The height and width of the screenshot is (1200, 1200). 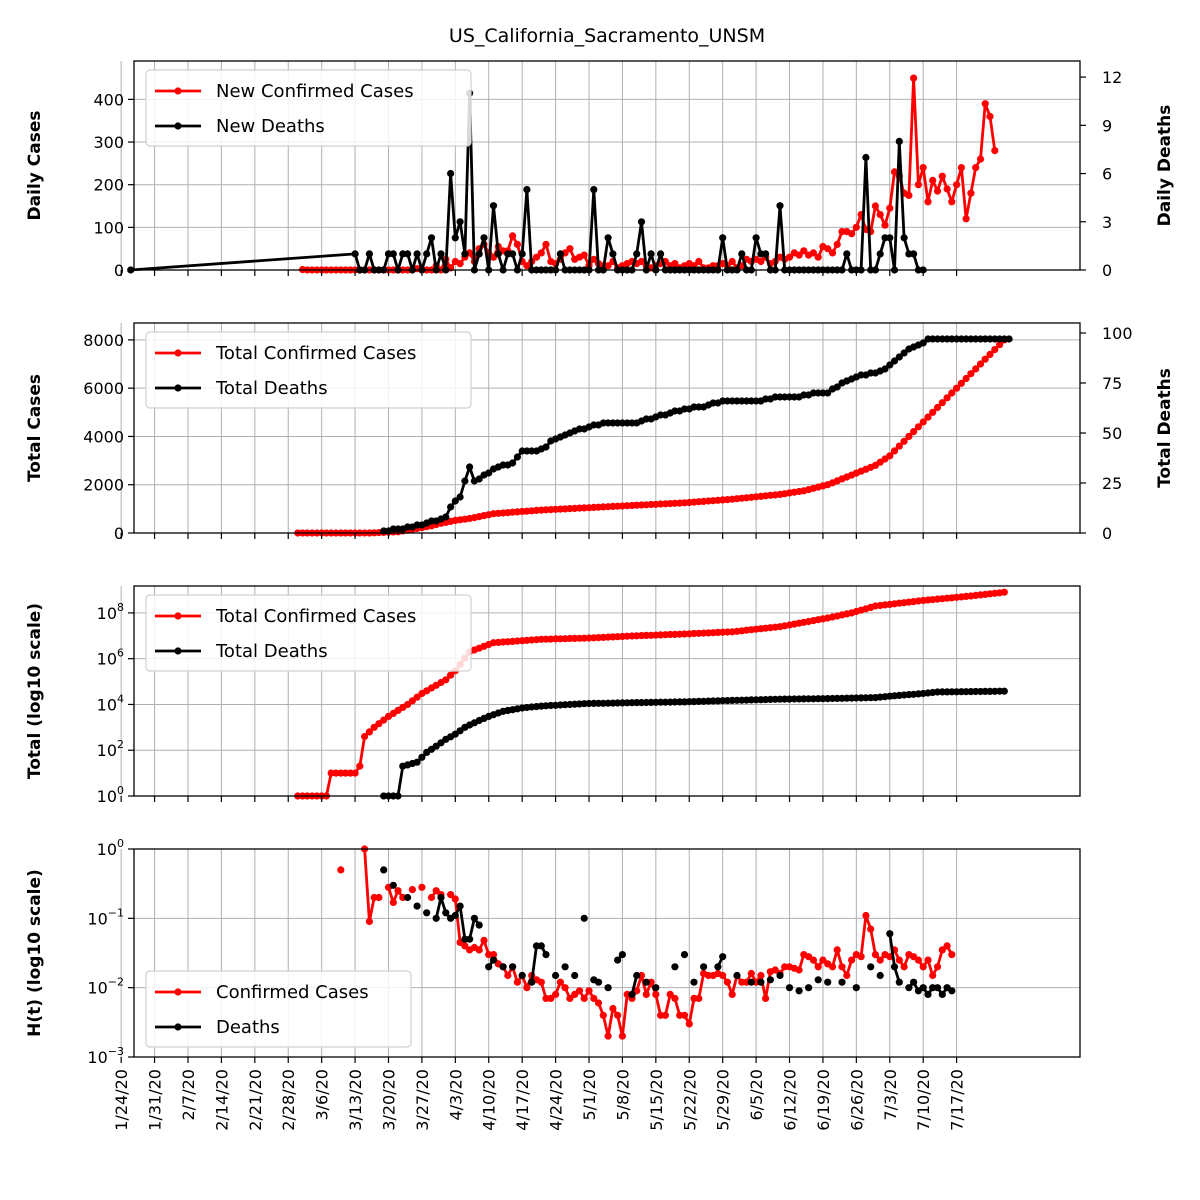 What do you see at coordinates (388, 1100) in the screenshot?
I see `x-tick-label: 3/20/20` at bounding box center [388, 1100].